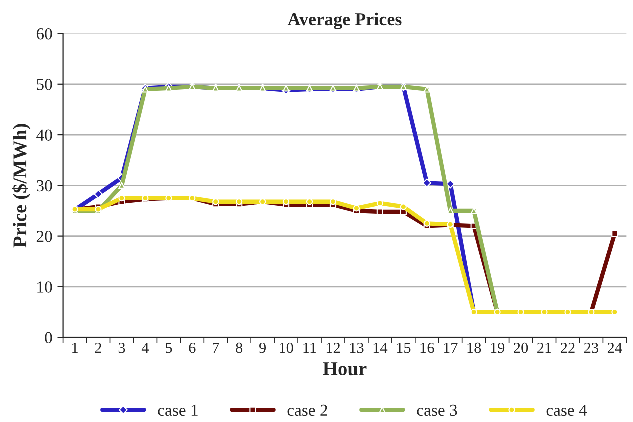 Image resolution: width=633 pixels, height=422 pixels. I want to click on y-tick-label: 0, so click(48, 338).